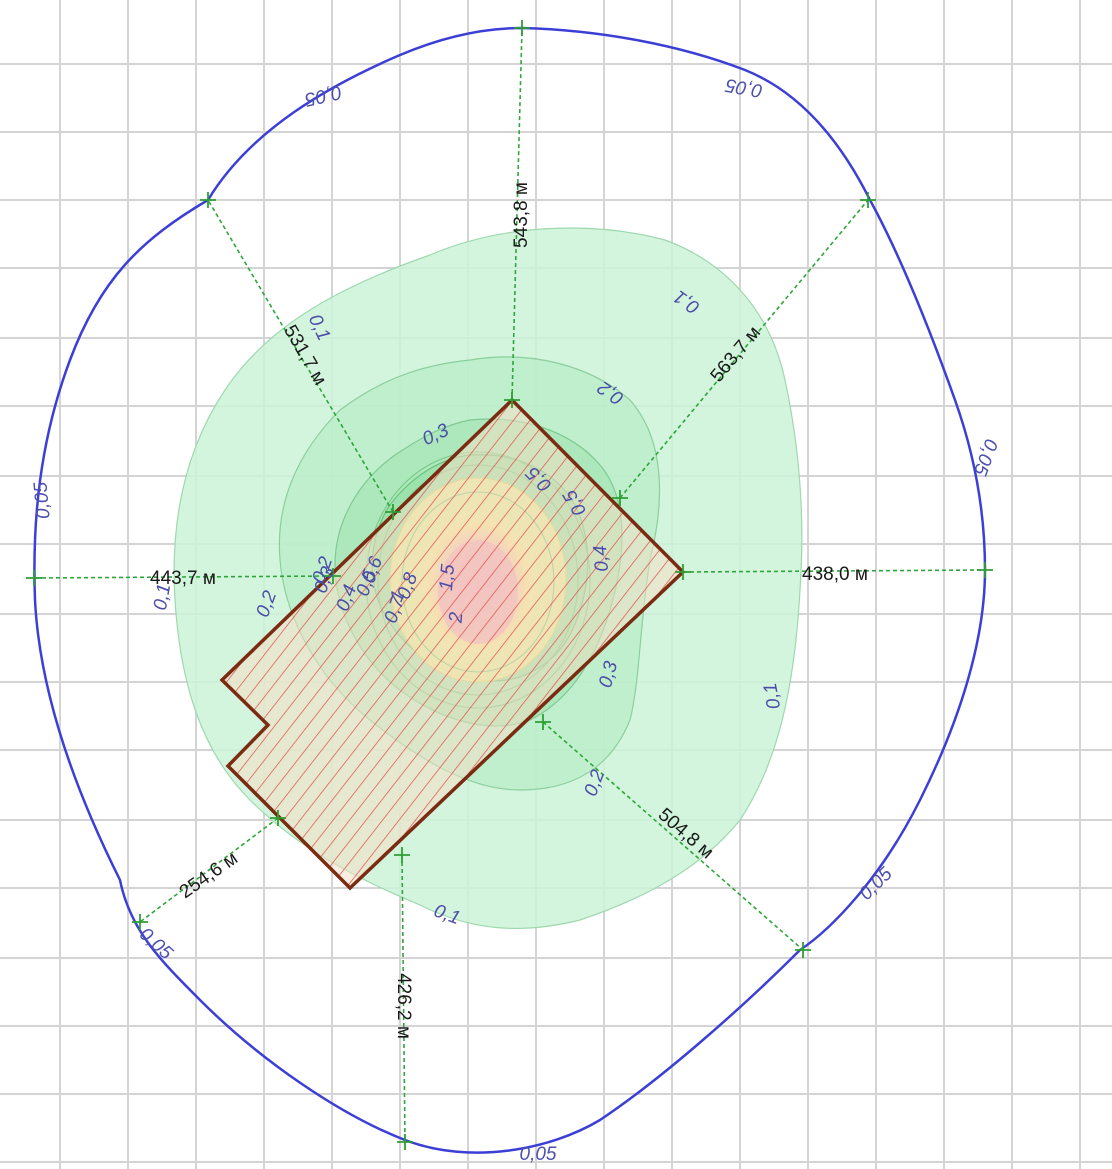 This screenshot has width=1112, height=1169. What do you see at coordinates (601, 558) in the screenshot?
I see `isoline-label: 0,4` at bounding box center [601, 558].